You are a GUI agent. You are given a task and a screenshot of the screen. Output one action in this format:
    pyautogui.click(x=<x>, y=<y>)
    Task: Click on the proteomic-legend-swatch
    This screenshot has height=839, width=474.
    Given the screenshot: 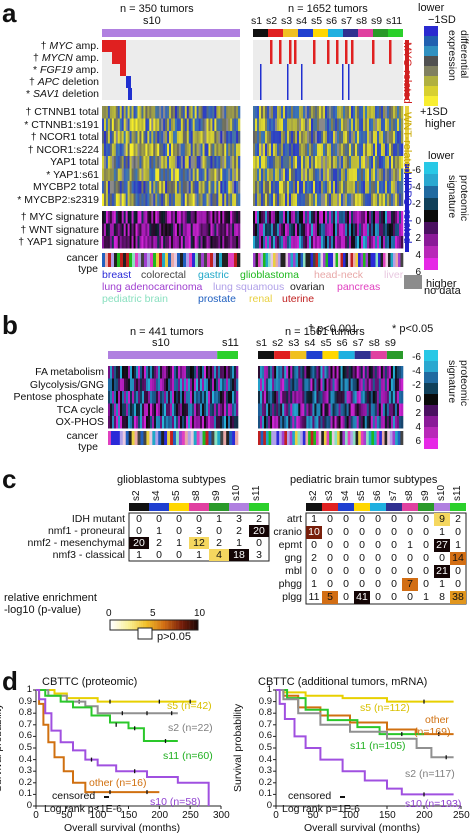 What is the action you would take?
    pyautogui.click(x=431, y=204)
    